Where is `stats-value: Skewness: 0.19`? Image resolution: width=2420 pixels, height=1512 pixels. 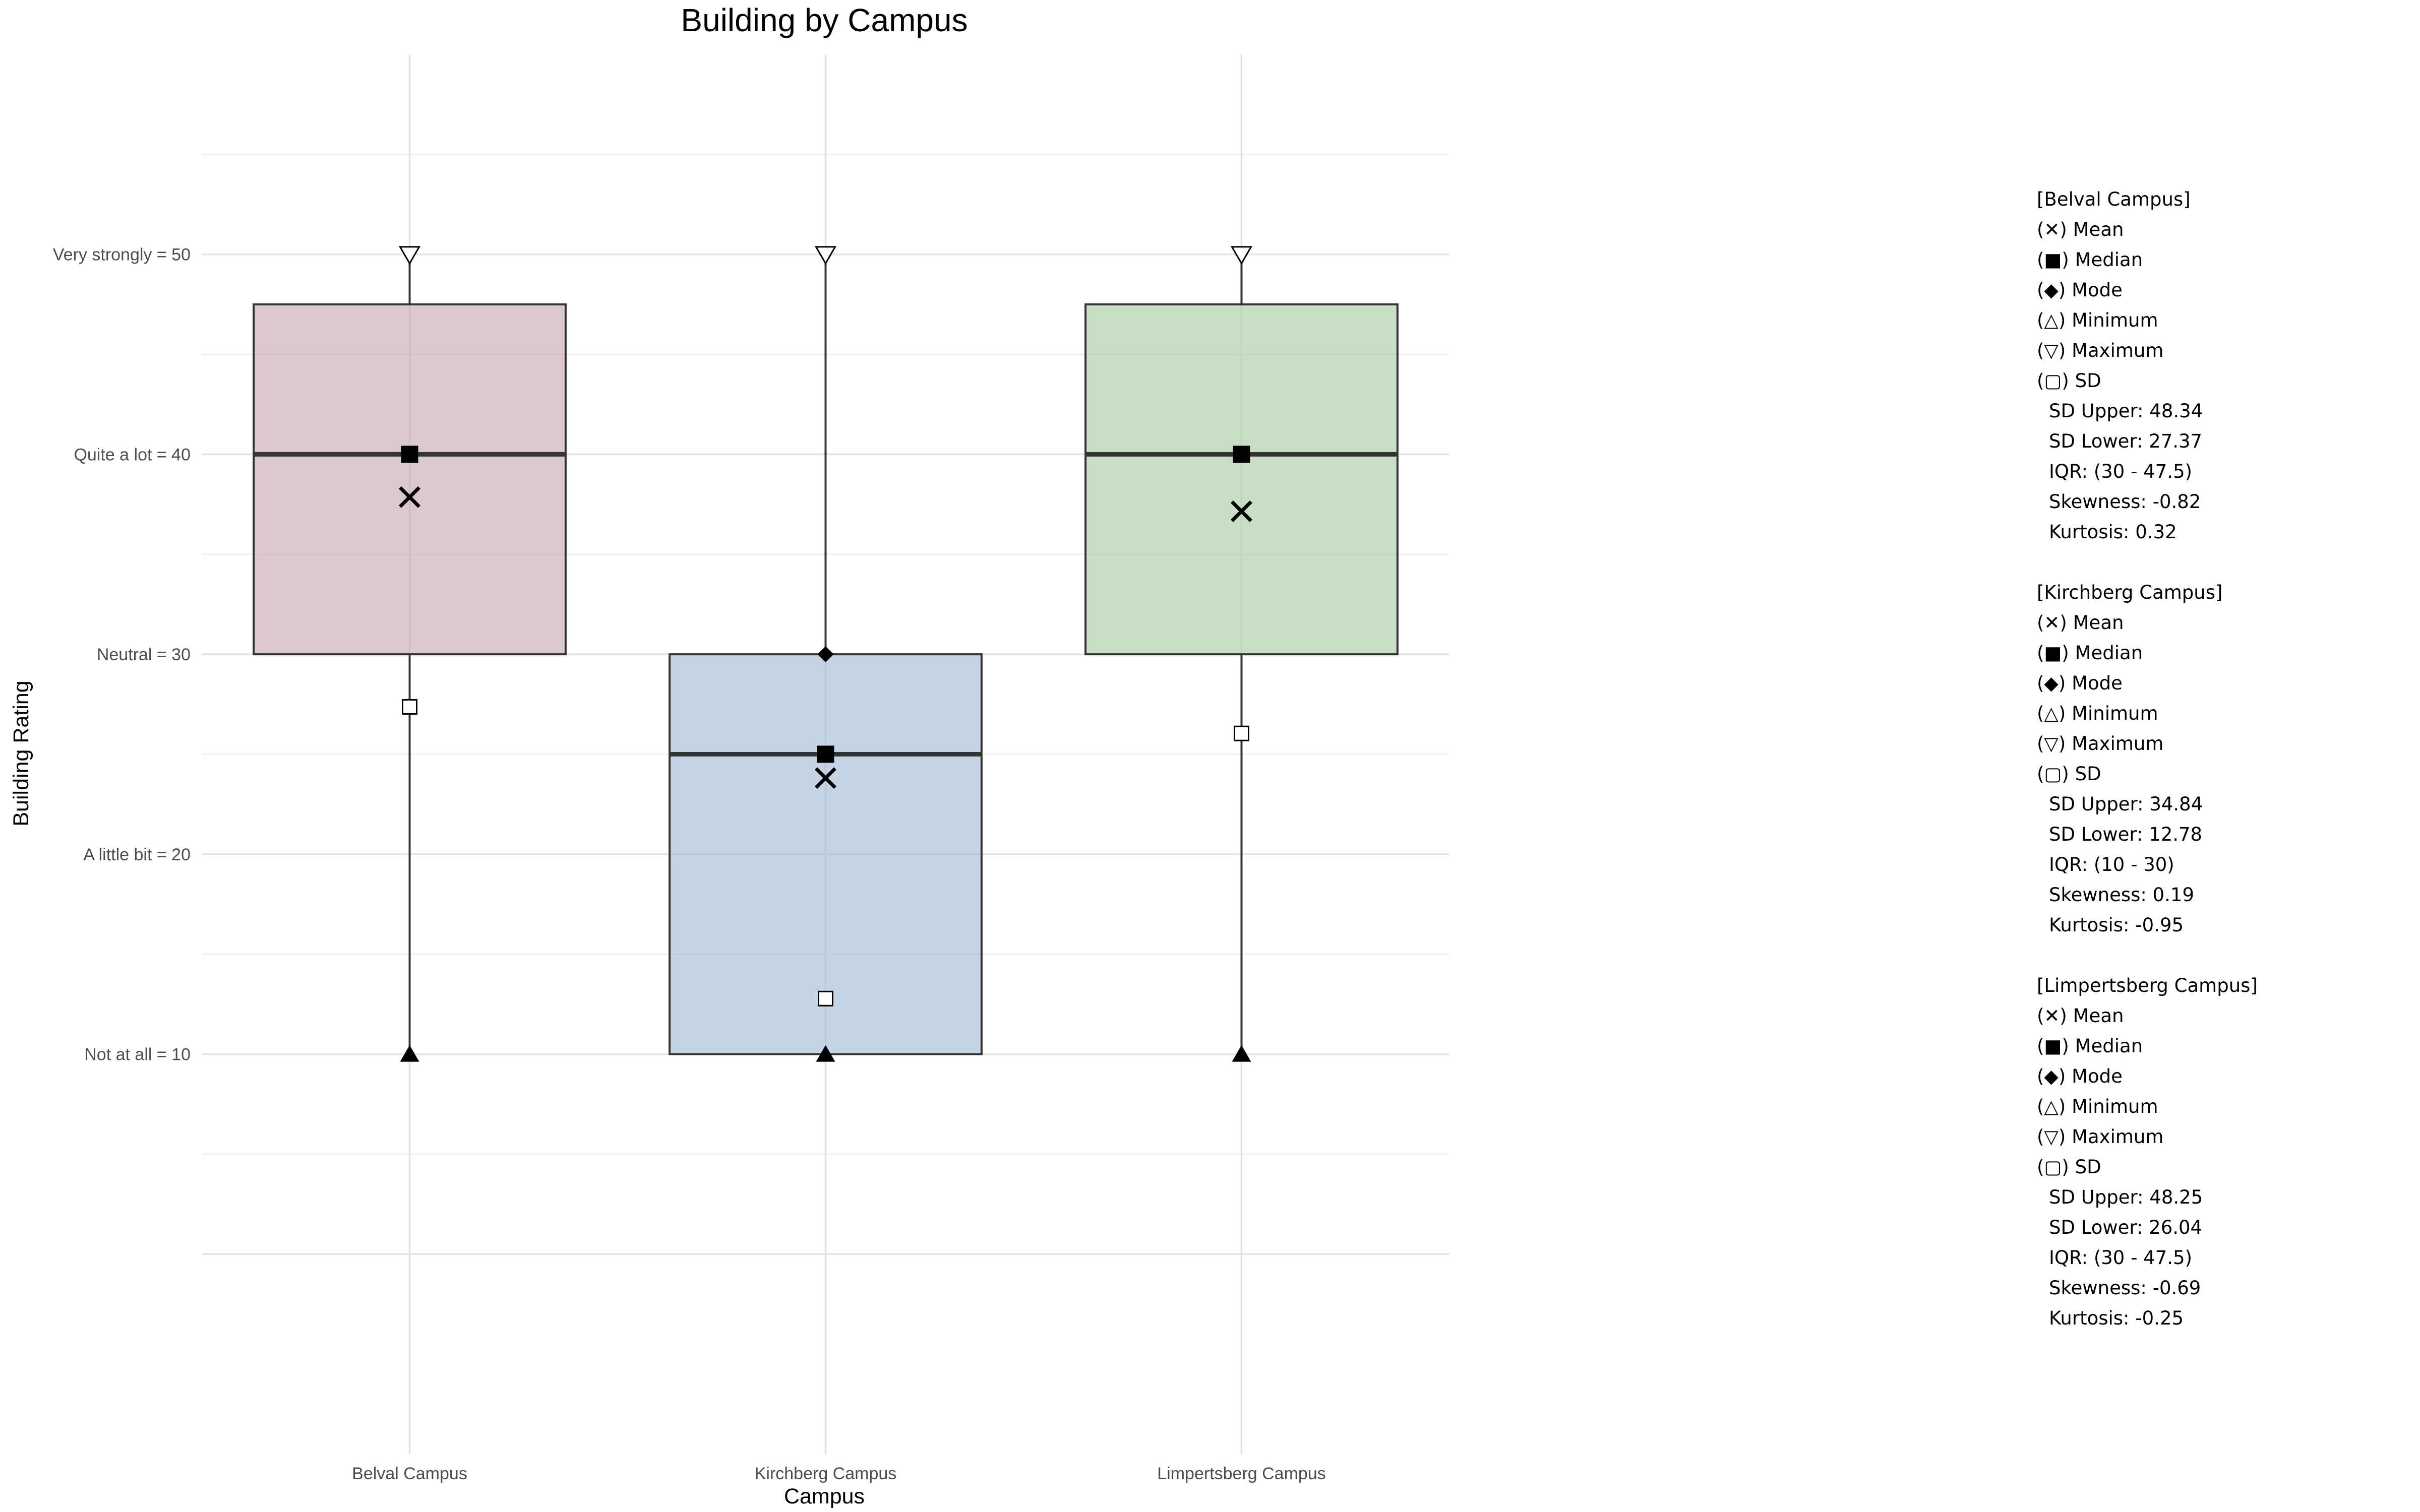 stats-value: Skewness: 0.19 is located at coordinates (2121, 895).